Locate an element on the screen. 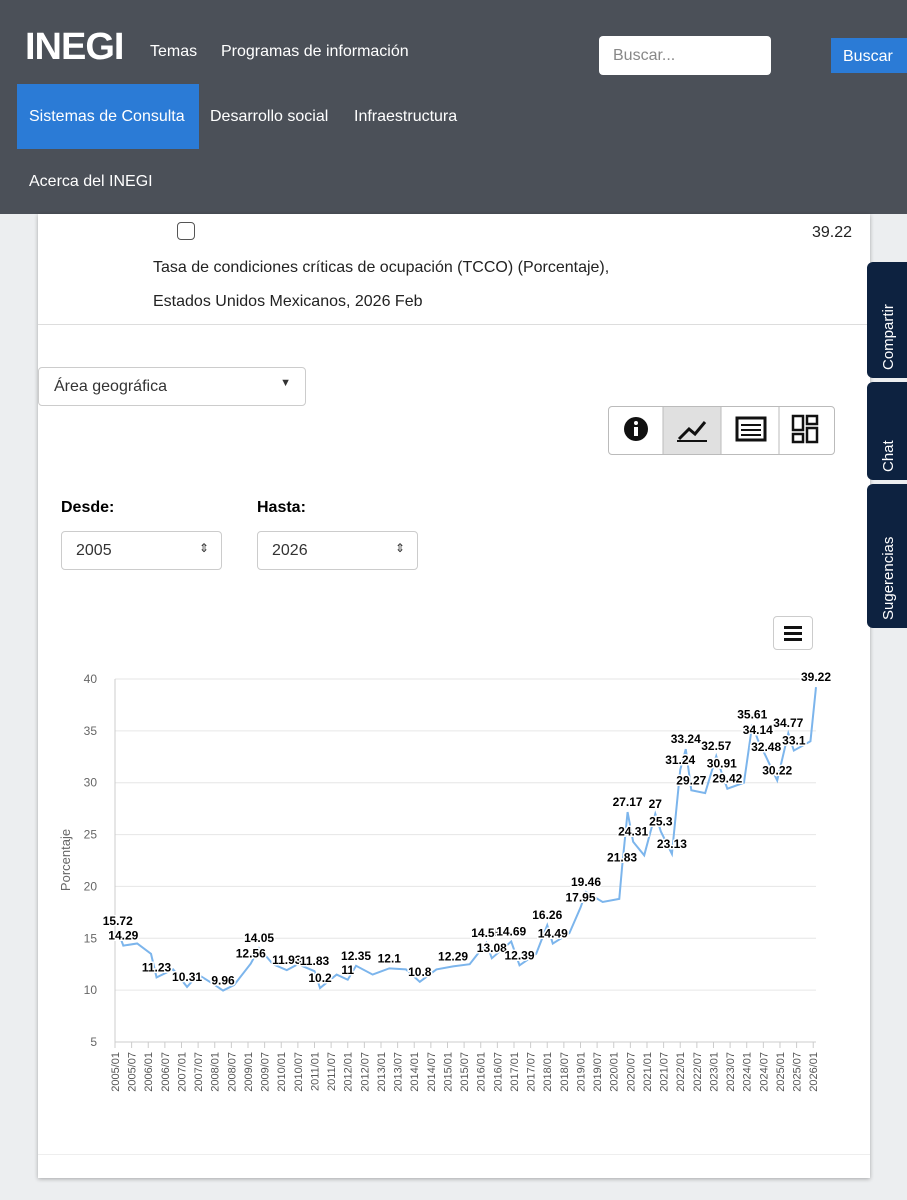 The image size is (907, 1200). x-tick-label: 2010/01 is located at coordinates (282, 1072).